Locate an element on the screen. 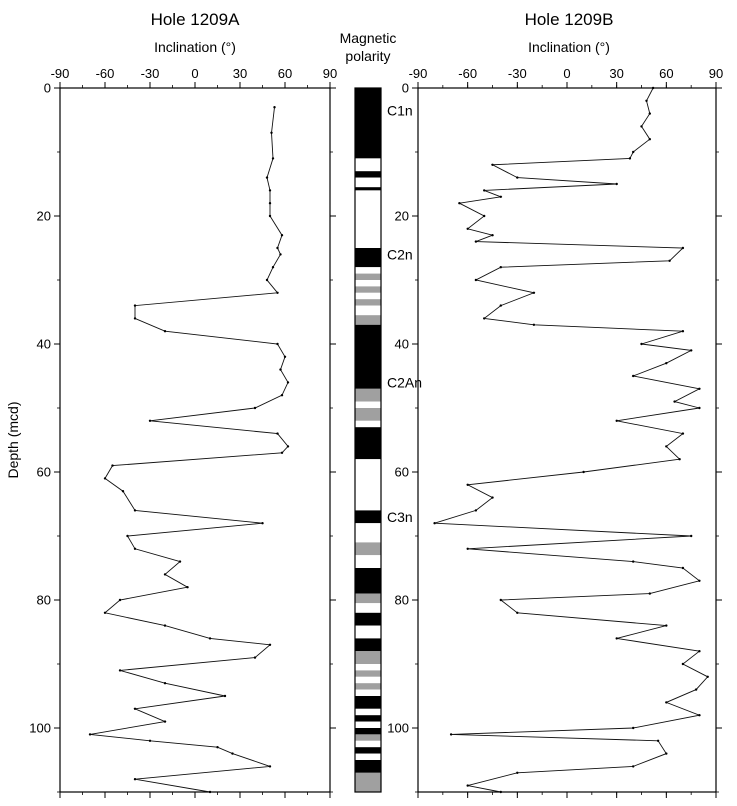  hole-1209a-title: Hole 1209A is located at coordinates (196, 19).